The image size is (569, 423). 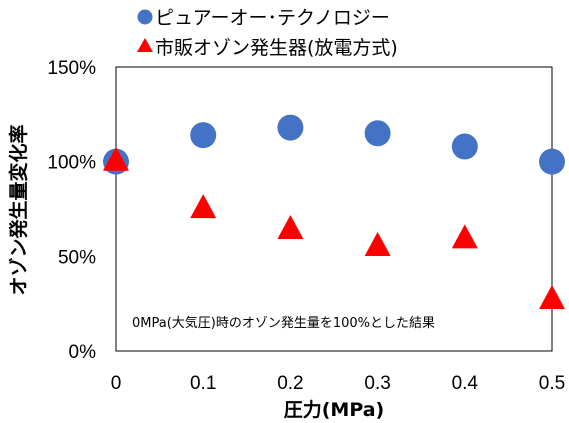 What do you see at coordinates (116, 383) in the screenshot?
I see `x-tick-label: 0` at bounding box center [116, 383].